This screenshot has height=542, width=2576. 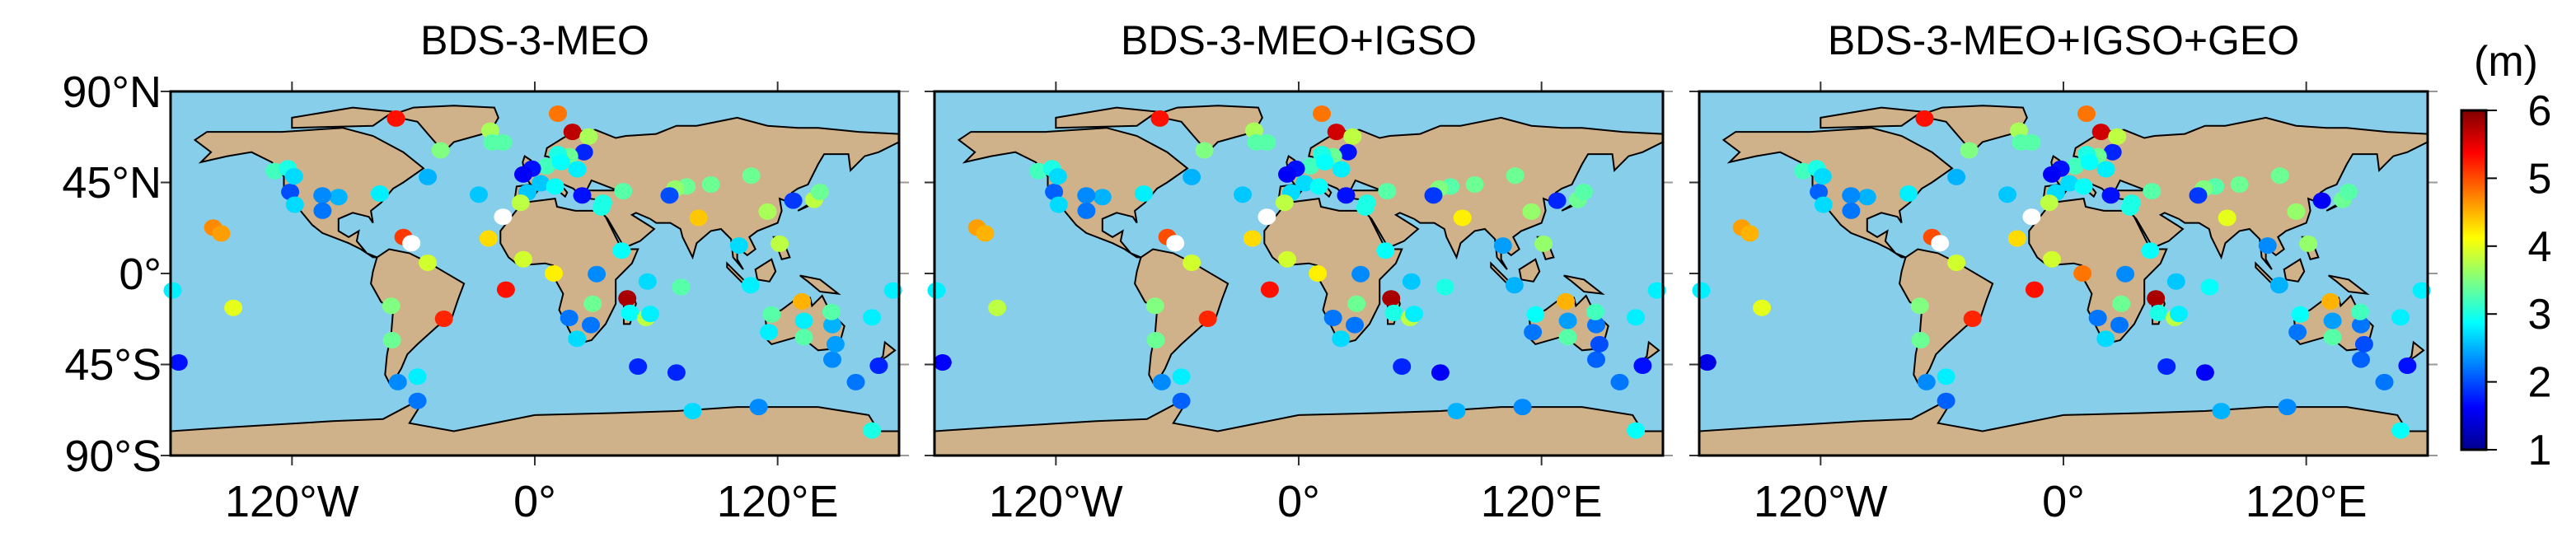 What do you see at coordinates (2063, 501) in the screenshot?
I see `lon-label: 0°` at bounding box center [2063, 501].